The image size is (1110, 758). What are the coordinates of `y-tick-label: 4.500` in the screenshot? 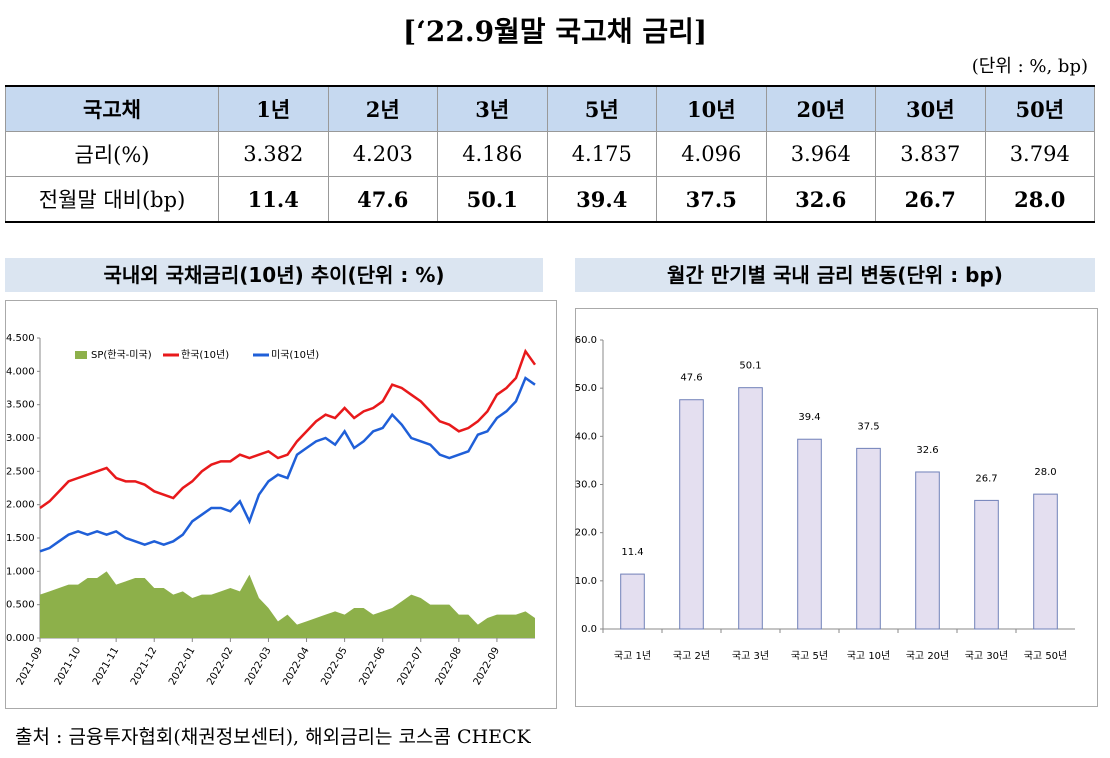 It's located at (20, 338).